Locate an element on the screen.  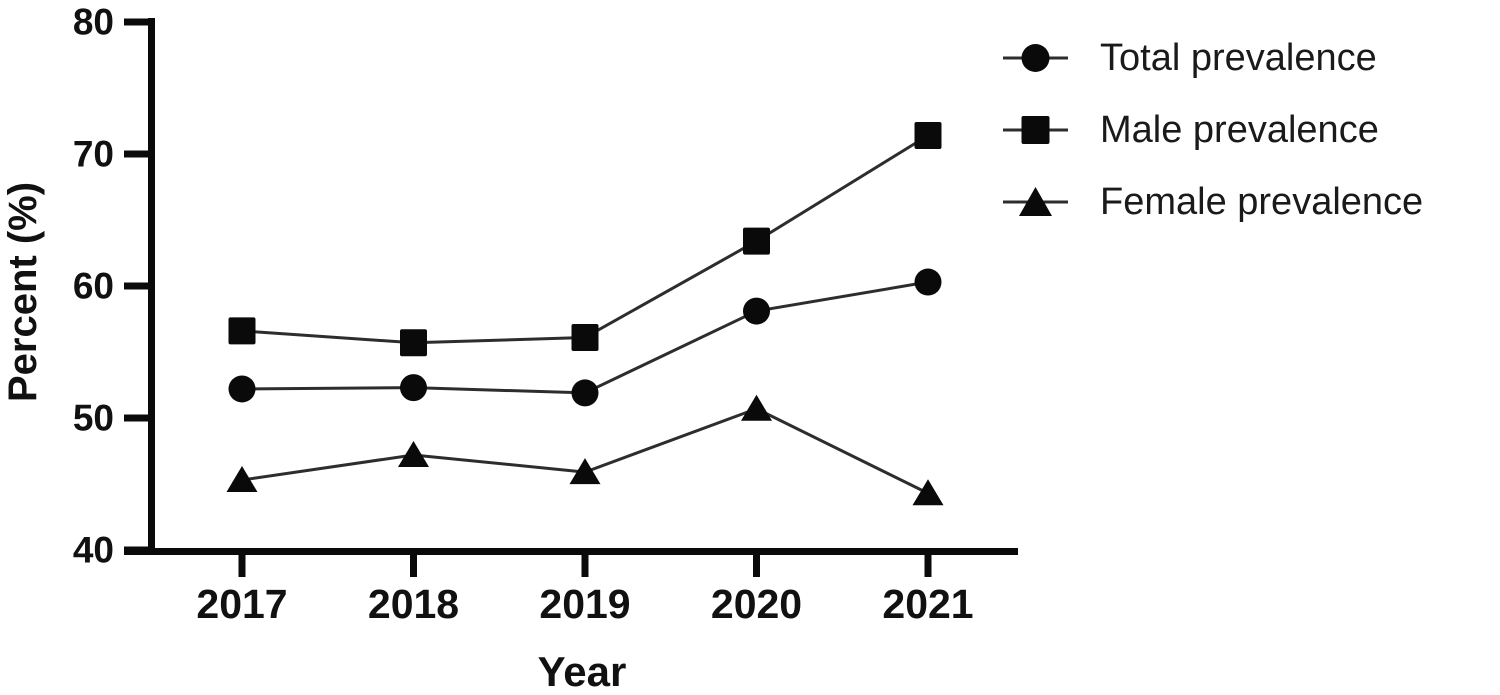
square-marker-icon is located at coordinates (1035, 130).